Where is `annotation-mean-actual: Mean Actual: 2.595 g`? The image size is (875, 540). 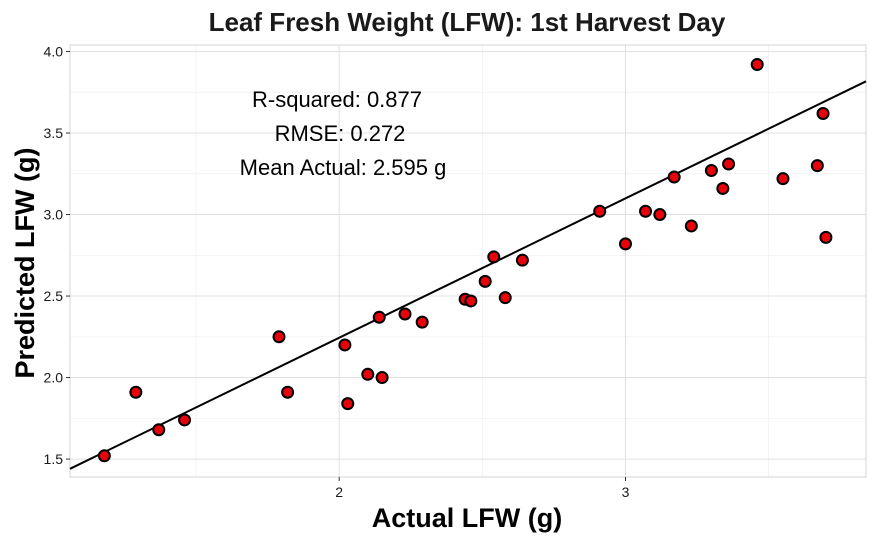
annotation-mean-actual: Mean Actual: 2.595 g is located at coordinates (343, 167).